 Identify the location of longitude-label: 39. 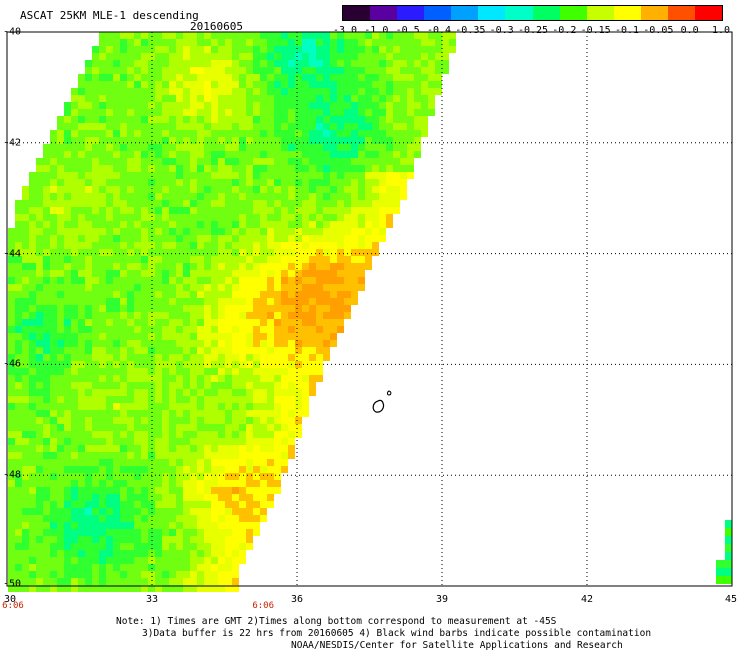
(442, 599).